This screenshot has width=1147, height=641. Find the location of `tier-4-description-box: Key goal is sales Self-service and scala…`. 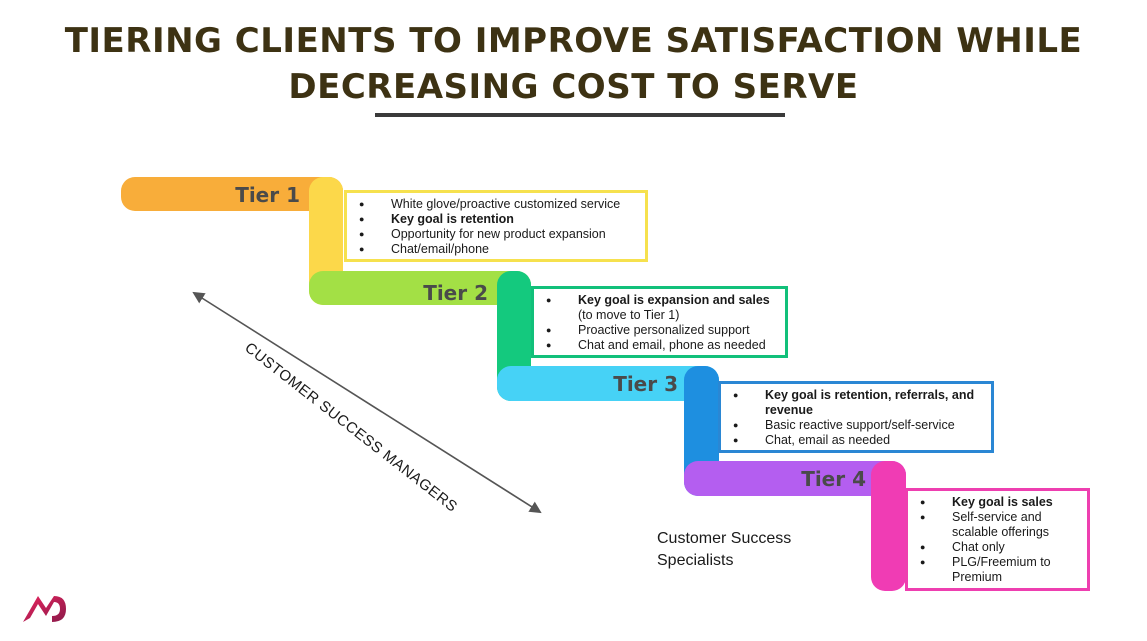

tier-4-description-box: Key goal is sales Self-service and scala… is located at coordinates (997, 539).